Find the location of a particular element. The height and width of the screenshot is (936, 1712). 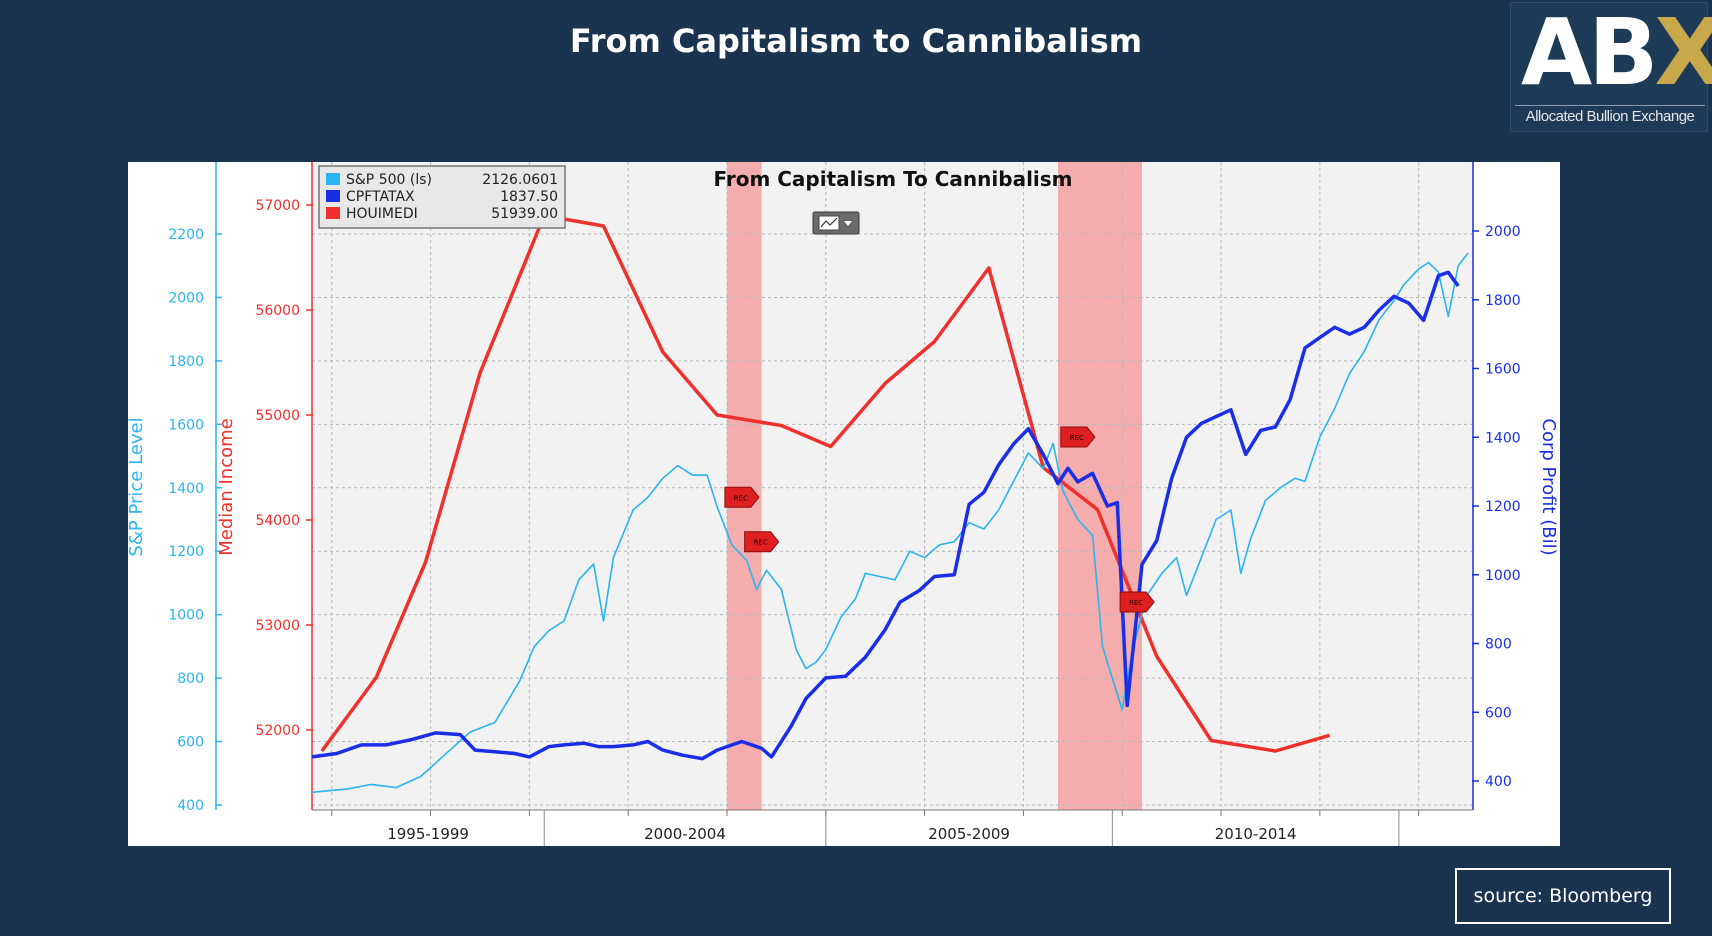

sp500-tick-label: 2000 is located at coordinates (186, 298).